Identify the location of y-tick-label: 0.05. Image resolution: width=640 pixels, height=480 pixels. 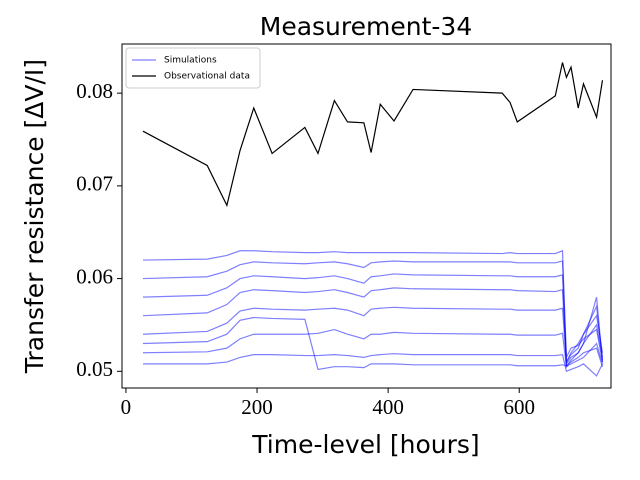
(94, 369).